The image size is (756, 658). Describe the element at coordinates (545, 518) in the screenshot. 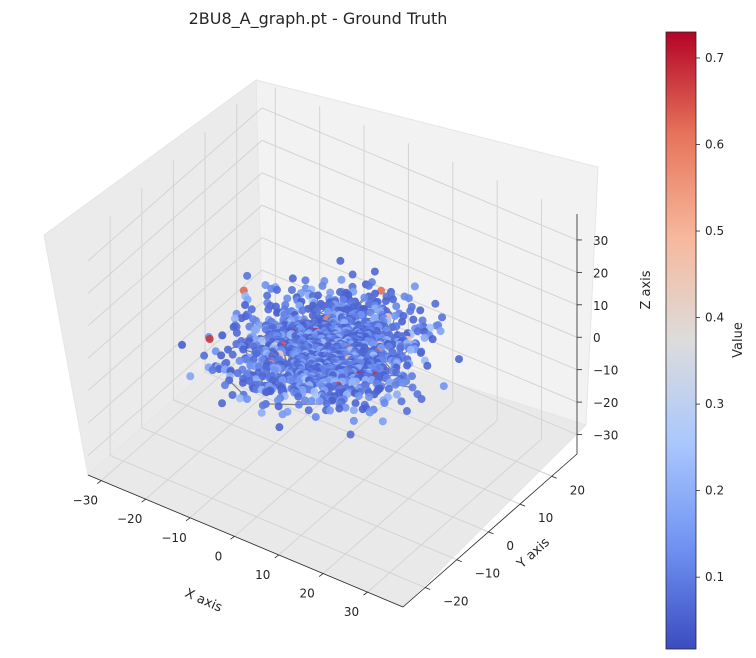

I see `y-tick-label: 10` at that location.